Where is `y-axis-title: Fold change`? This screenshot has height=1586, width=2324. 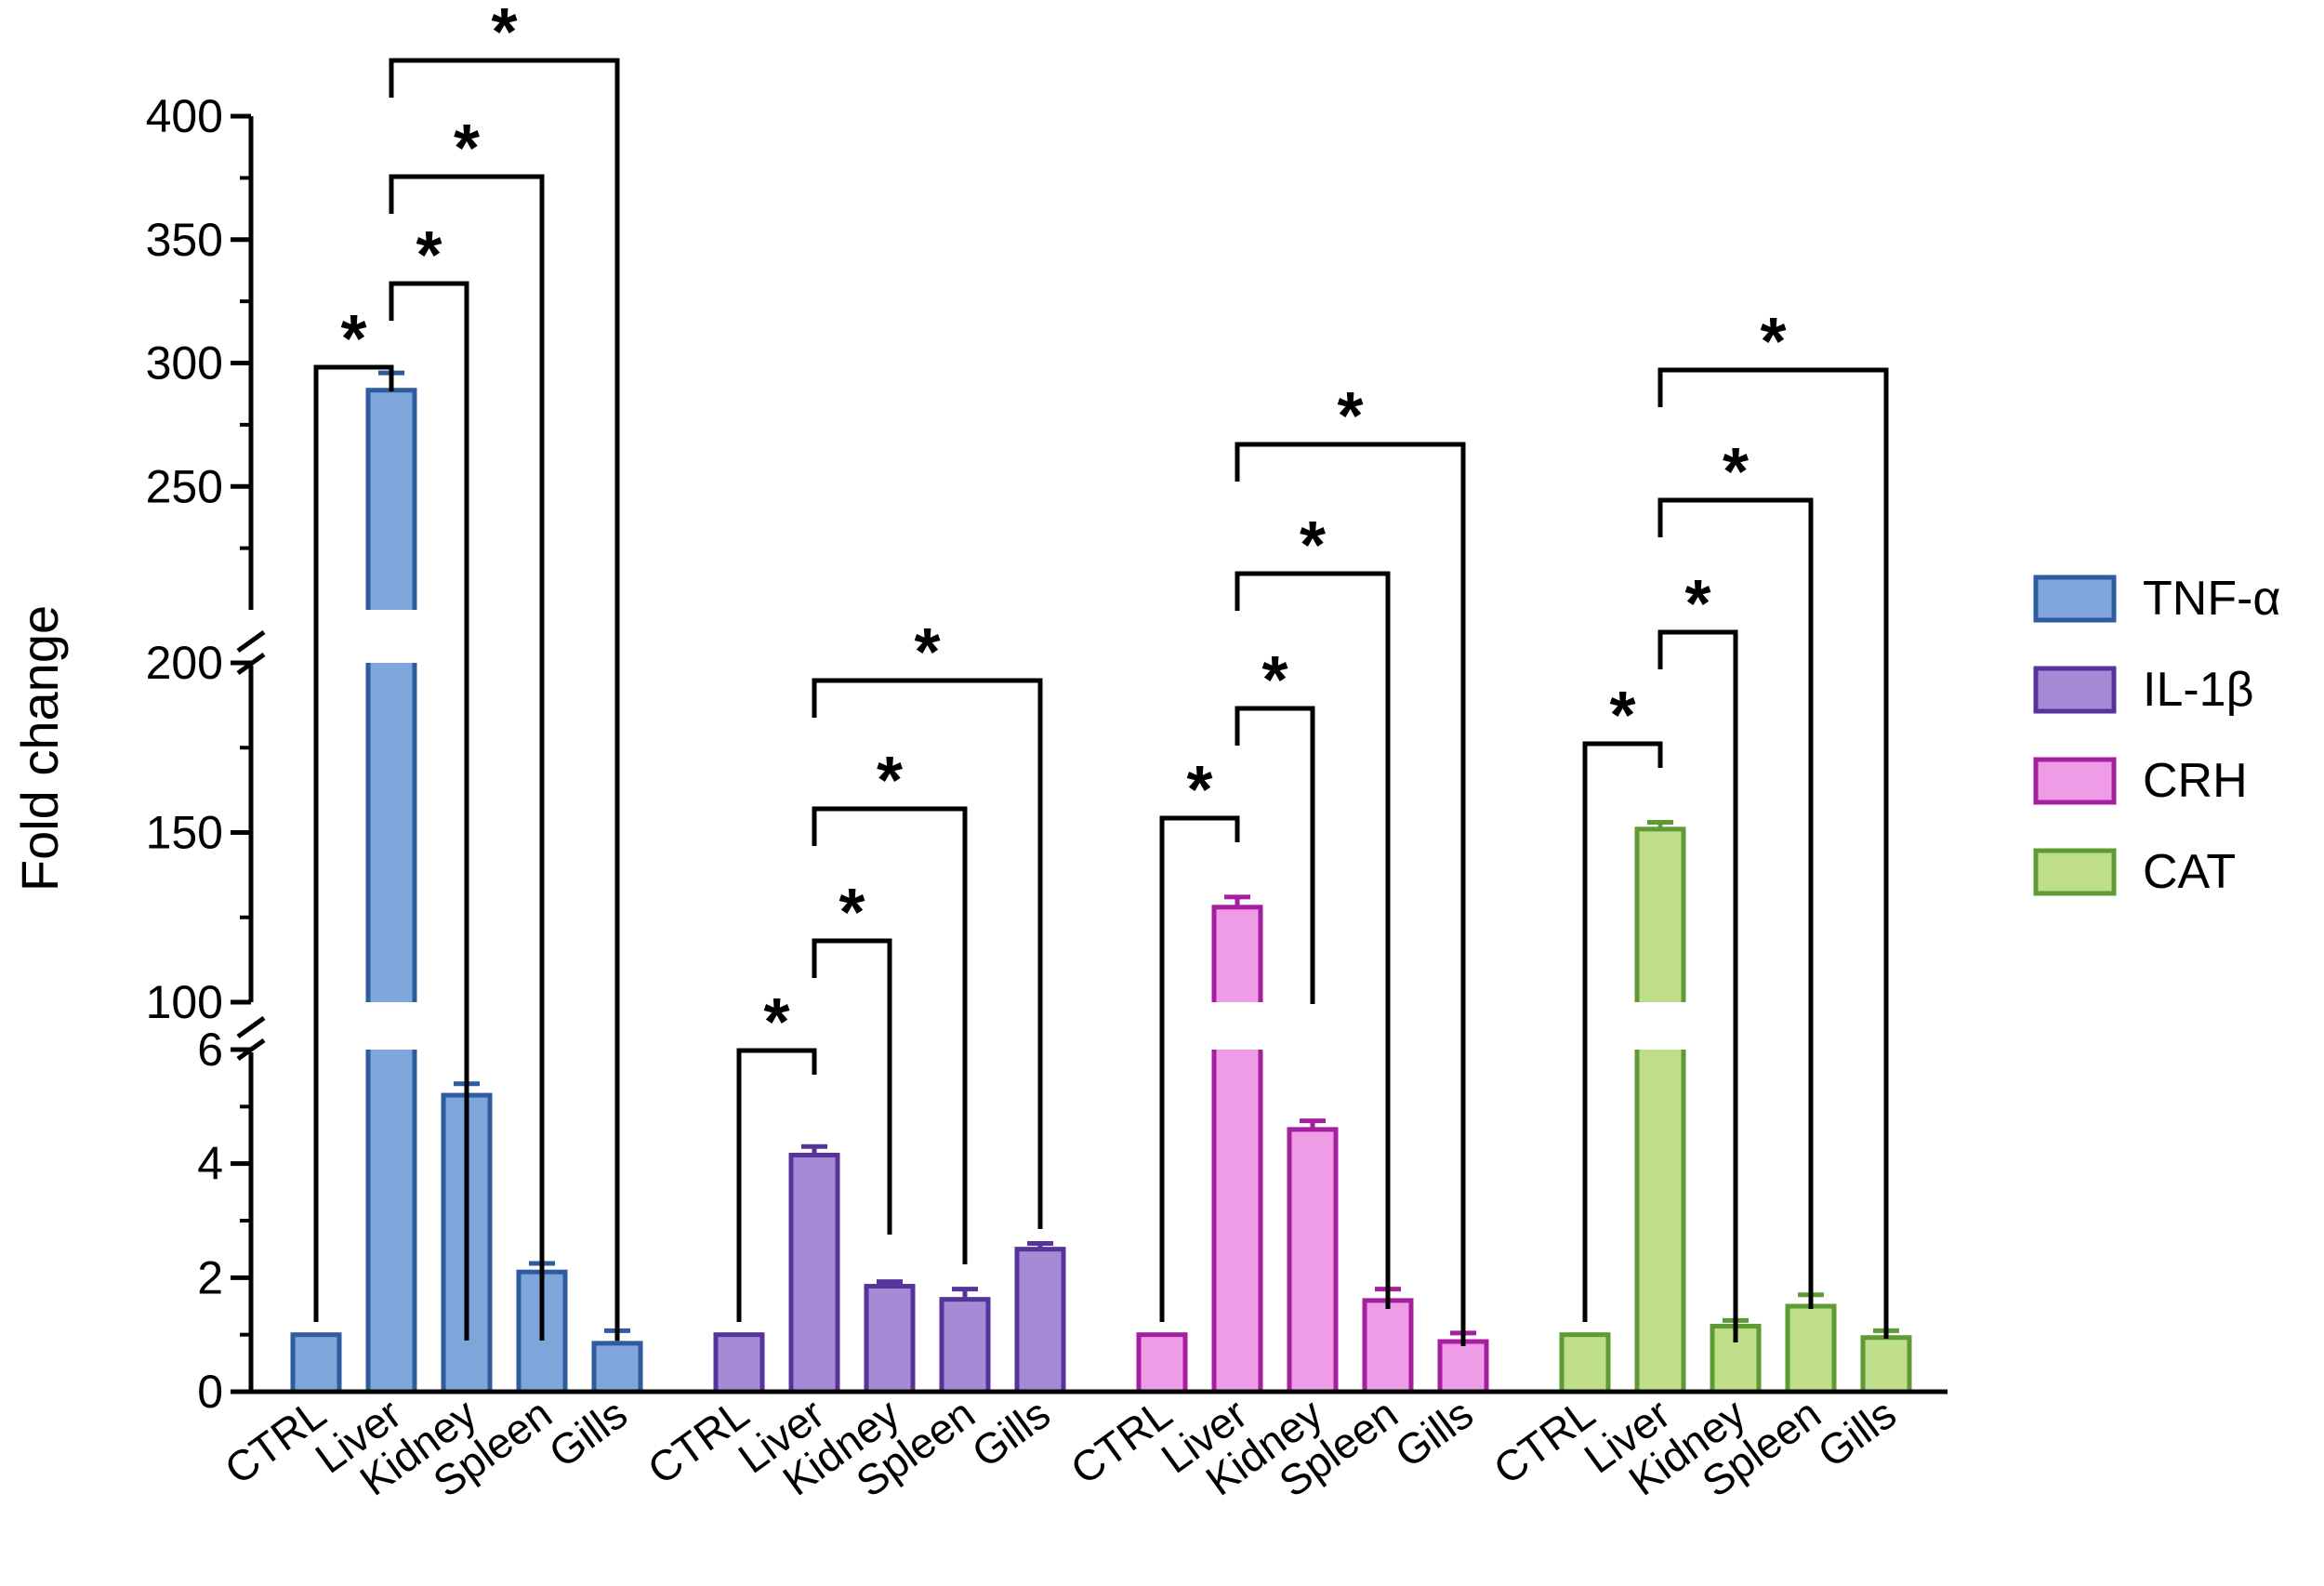
y-axis-title: Fold change is located at coordinates (39, 748).